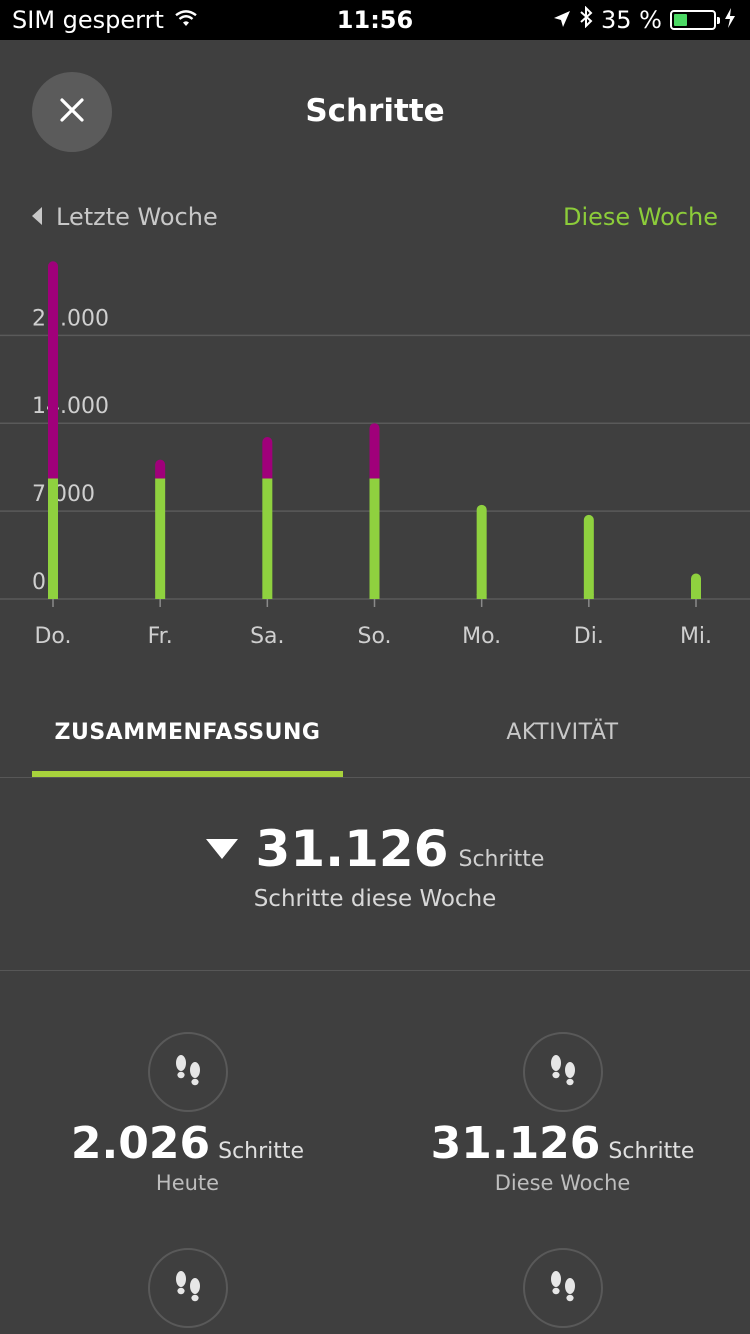  I want to click on stat-value: 31.126, so click(515, 1143).